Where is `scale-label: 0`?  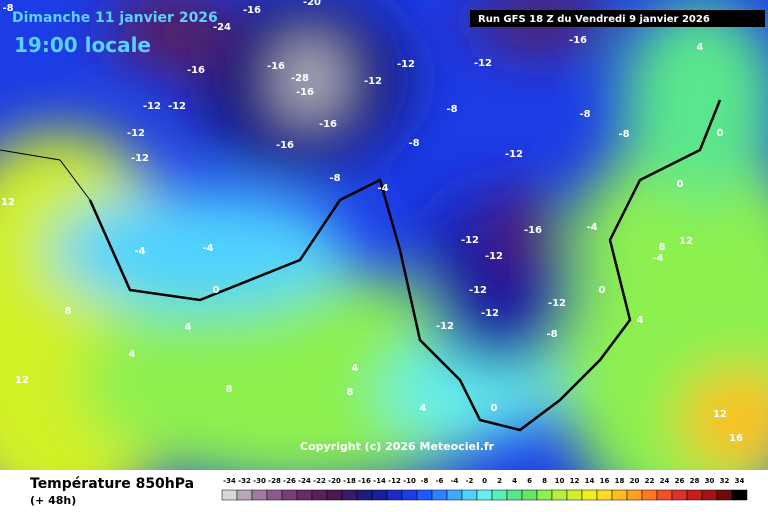 scale-label: 0 is located at coordinates (484, 481).